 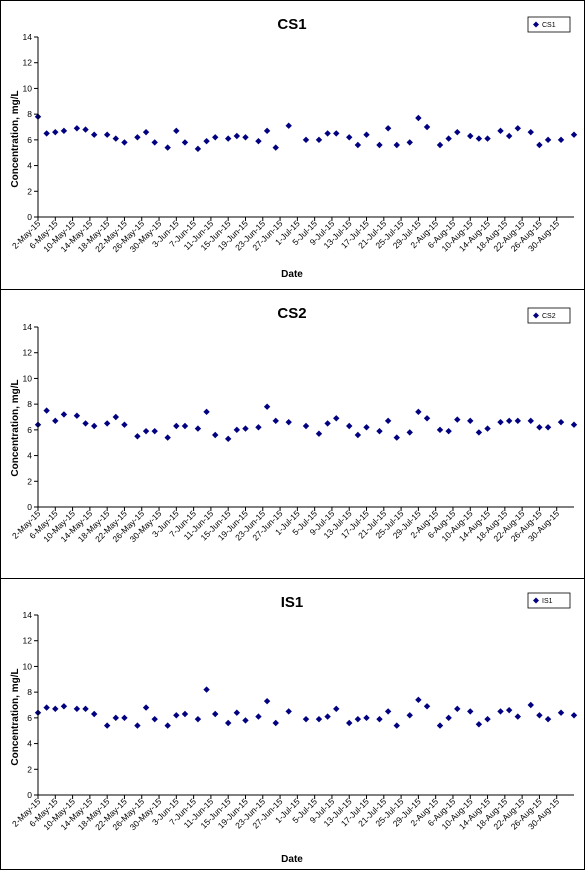 I want to click on legend-label: IS1, so click(x=547, y=601).